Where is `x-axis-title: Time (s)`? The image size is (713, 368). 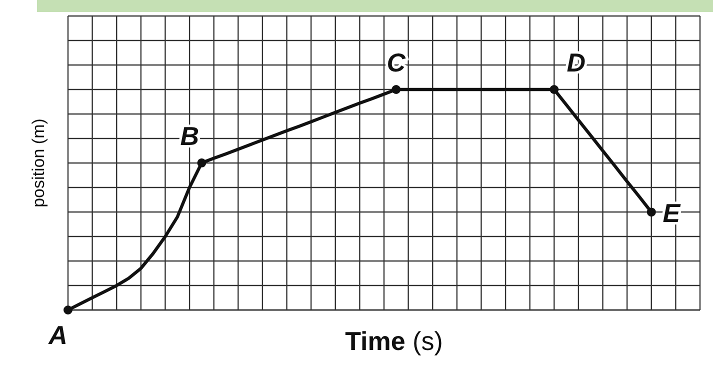 x-axis-title: Time (s) is located at coordinates (394, 341).